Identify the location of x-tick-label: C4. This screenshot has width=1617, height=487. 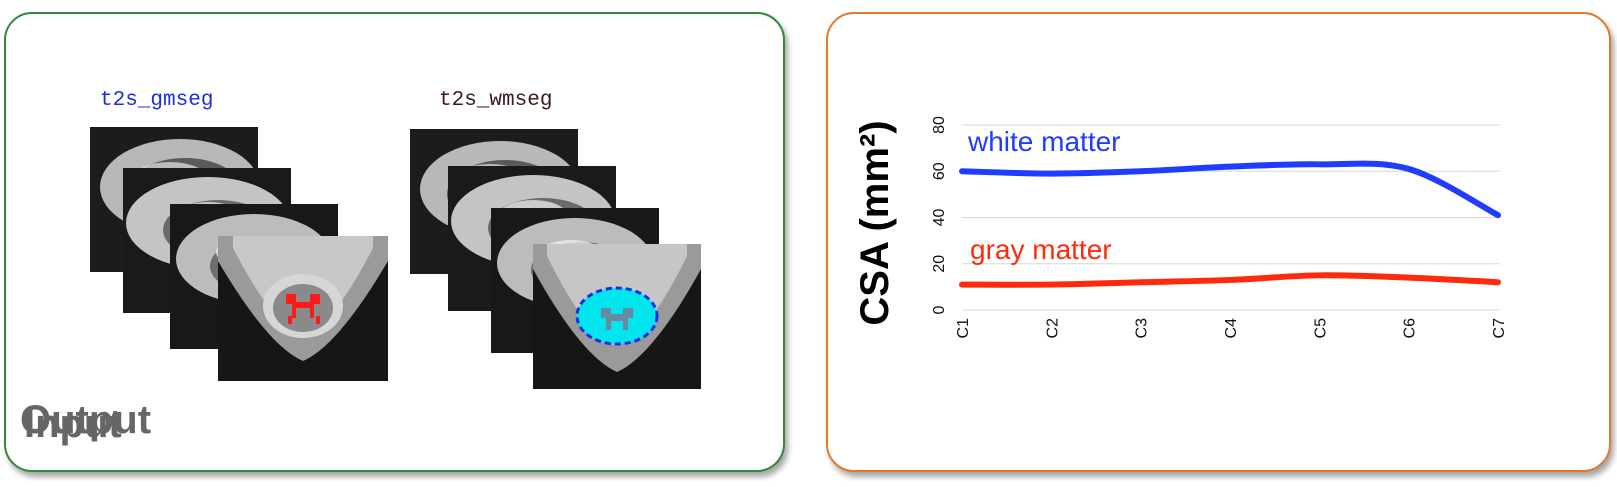
(1231, 328).